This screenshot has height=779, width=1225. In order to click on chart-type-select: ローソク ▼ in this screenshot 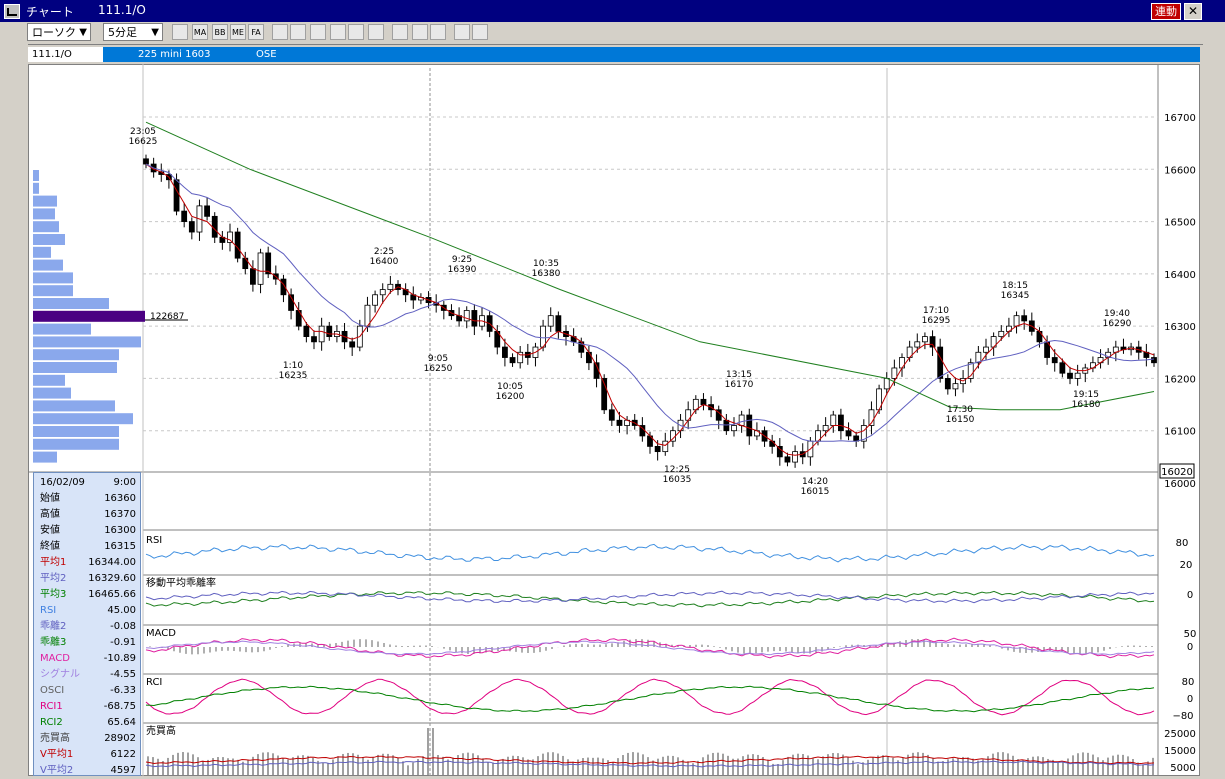, I will do `click(59, 32)`.